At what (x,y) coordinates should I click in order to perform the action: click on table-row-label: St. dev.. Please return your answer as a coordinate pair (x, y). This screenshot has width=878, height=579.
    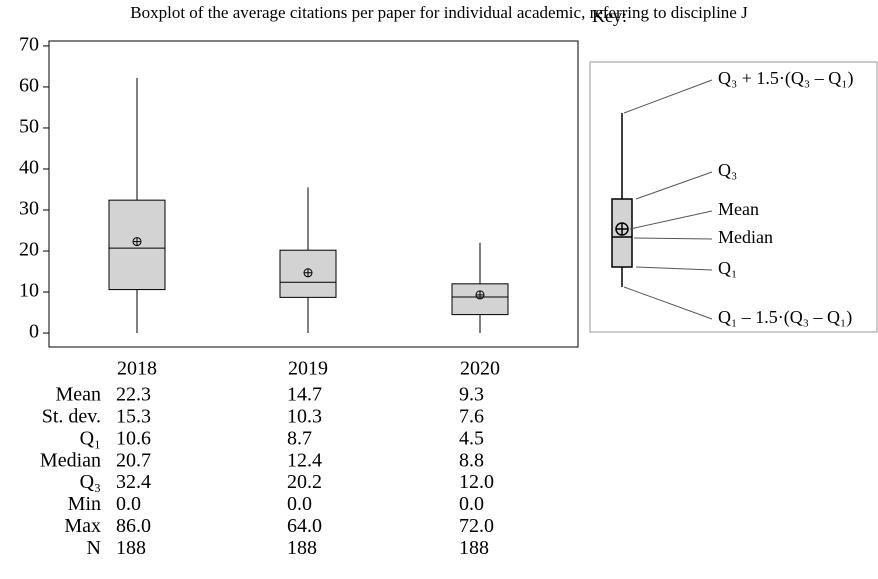
    Looking at the image, I should click on (71, 416).